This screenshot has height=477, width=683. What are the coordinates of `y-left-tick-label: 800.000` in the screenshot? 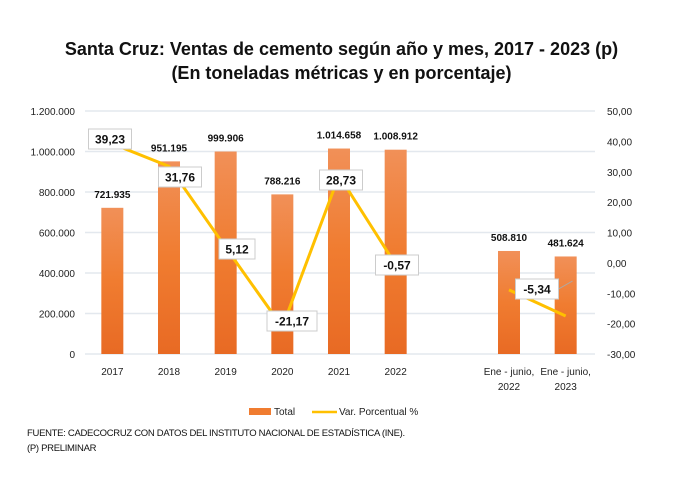 It's located at (57, 193).